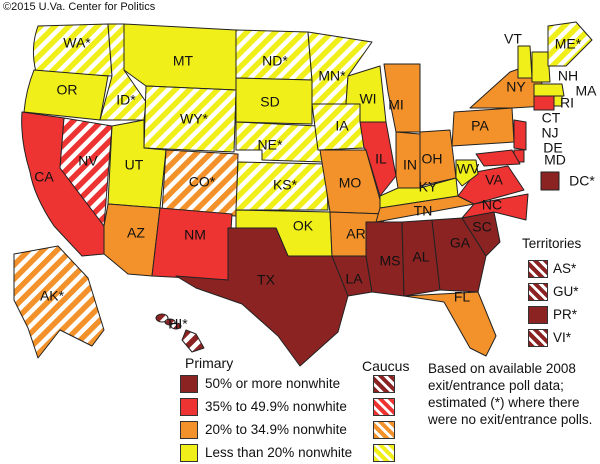 The height and width of the screenshot is (464, 600). I want to click on state-label-il: IL, so click(381, 159).